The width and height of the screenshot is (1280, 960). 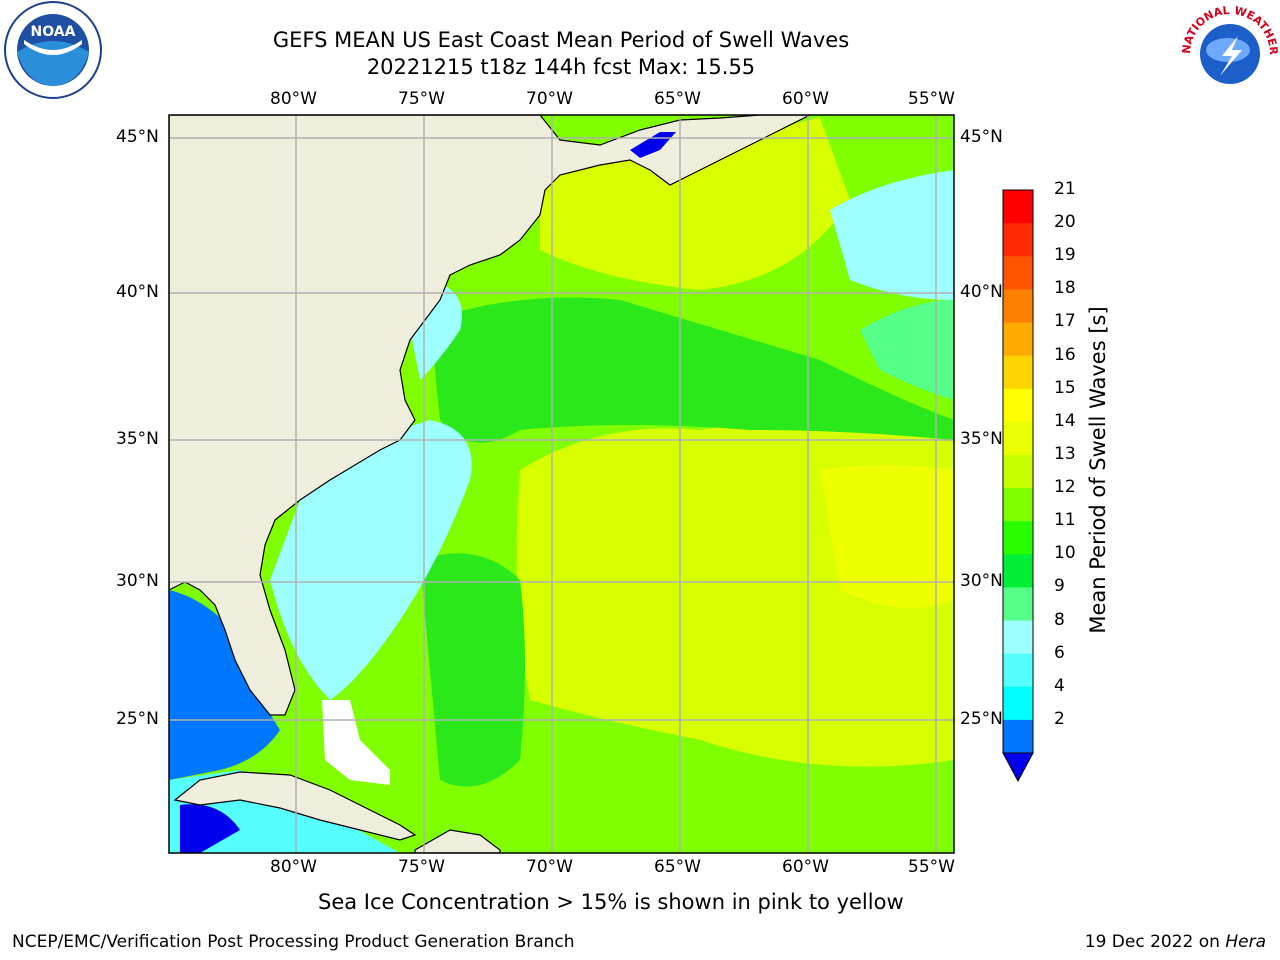 I want to click on field-blue-caribbean, so click(x=210, y=828).